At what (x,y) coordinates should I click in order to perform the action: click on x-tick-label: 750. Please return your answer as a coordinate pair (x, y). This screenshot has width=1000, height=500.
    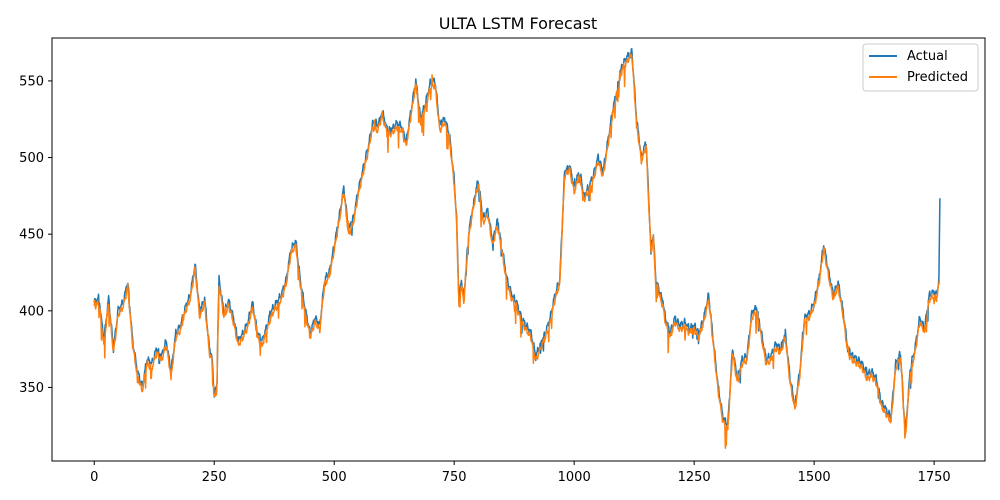
    Looking at the image, I should click on (454, 477).